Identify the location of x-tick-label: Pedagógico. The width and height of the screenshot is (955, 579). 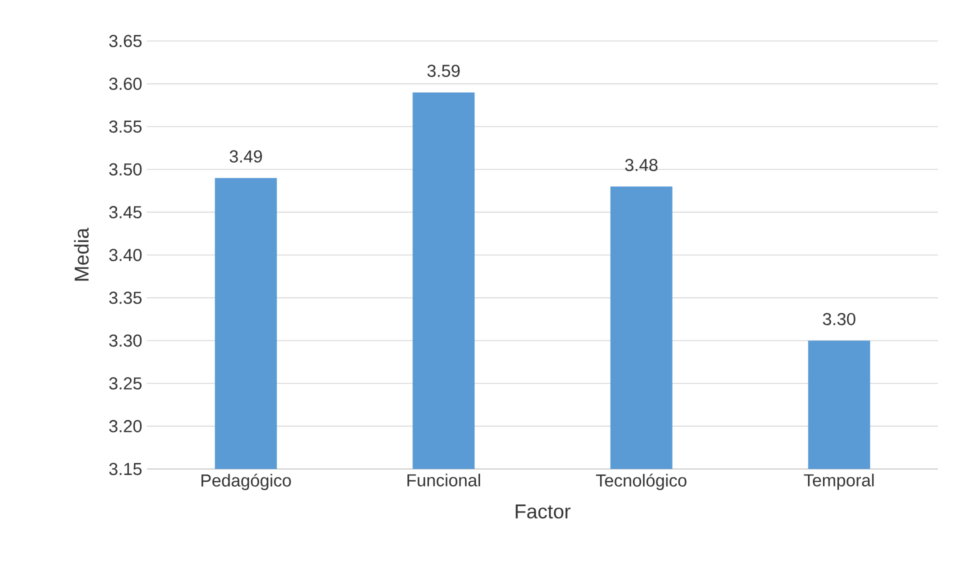
(246, 482).